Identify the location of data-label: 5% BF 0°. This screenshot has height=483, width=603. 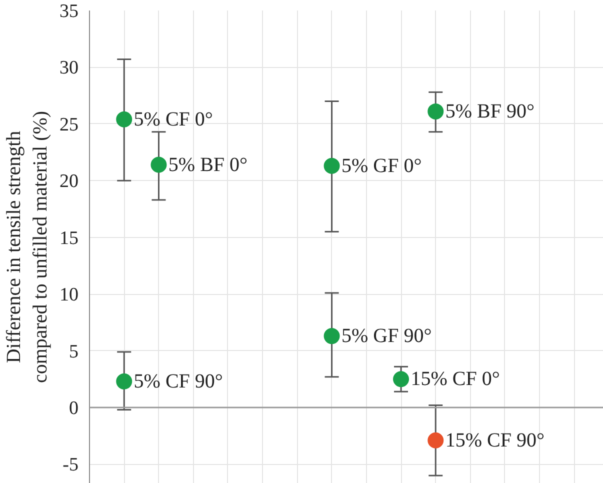
(208, 165).